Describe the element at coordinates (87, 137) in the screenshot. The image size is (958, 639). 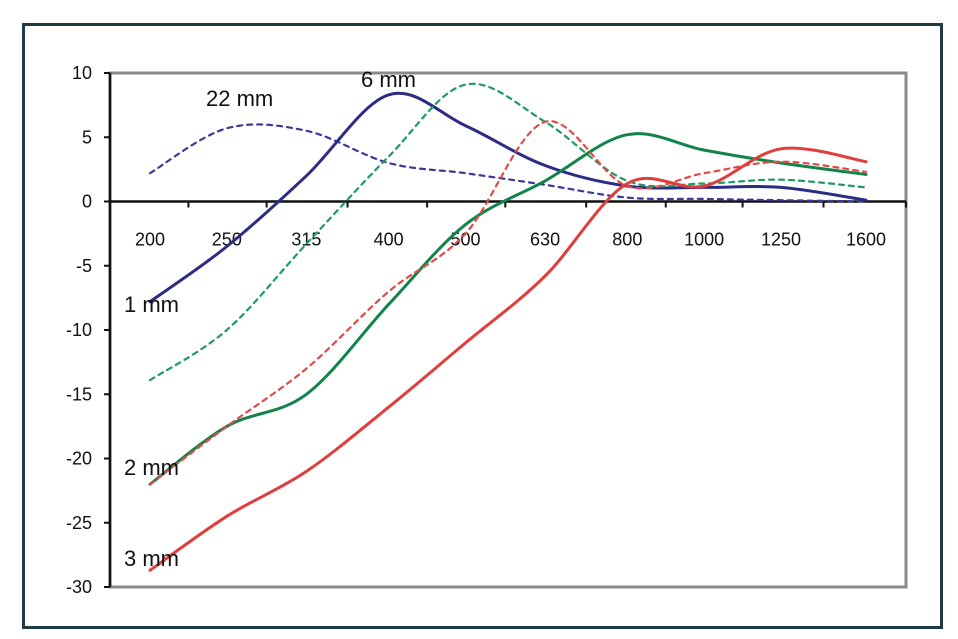
I see `y-tick-label: 5` at that location.